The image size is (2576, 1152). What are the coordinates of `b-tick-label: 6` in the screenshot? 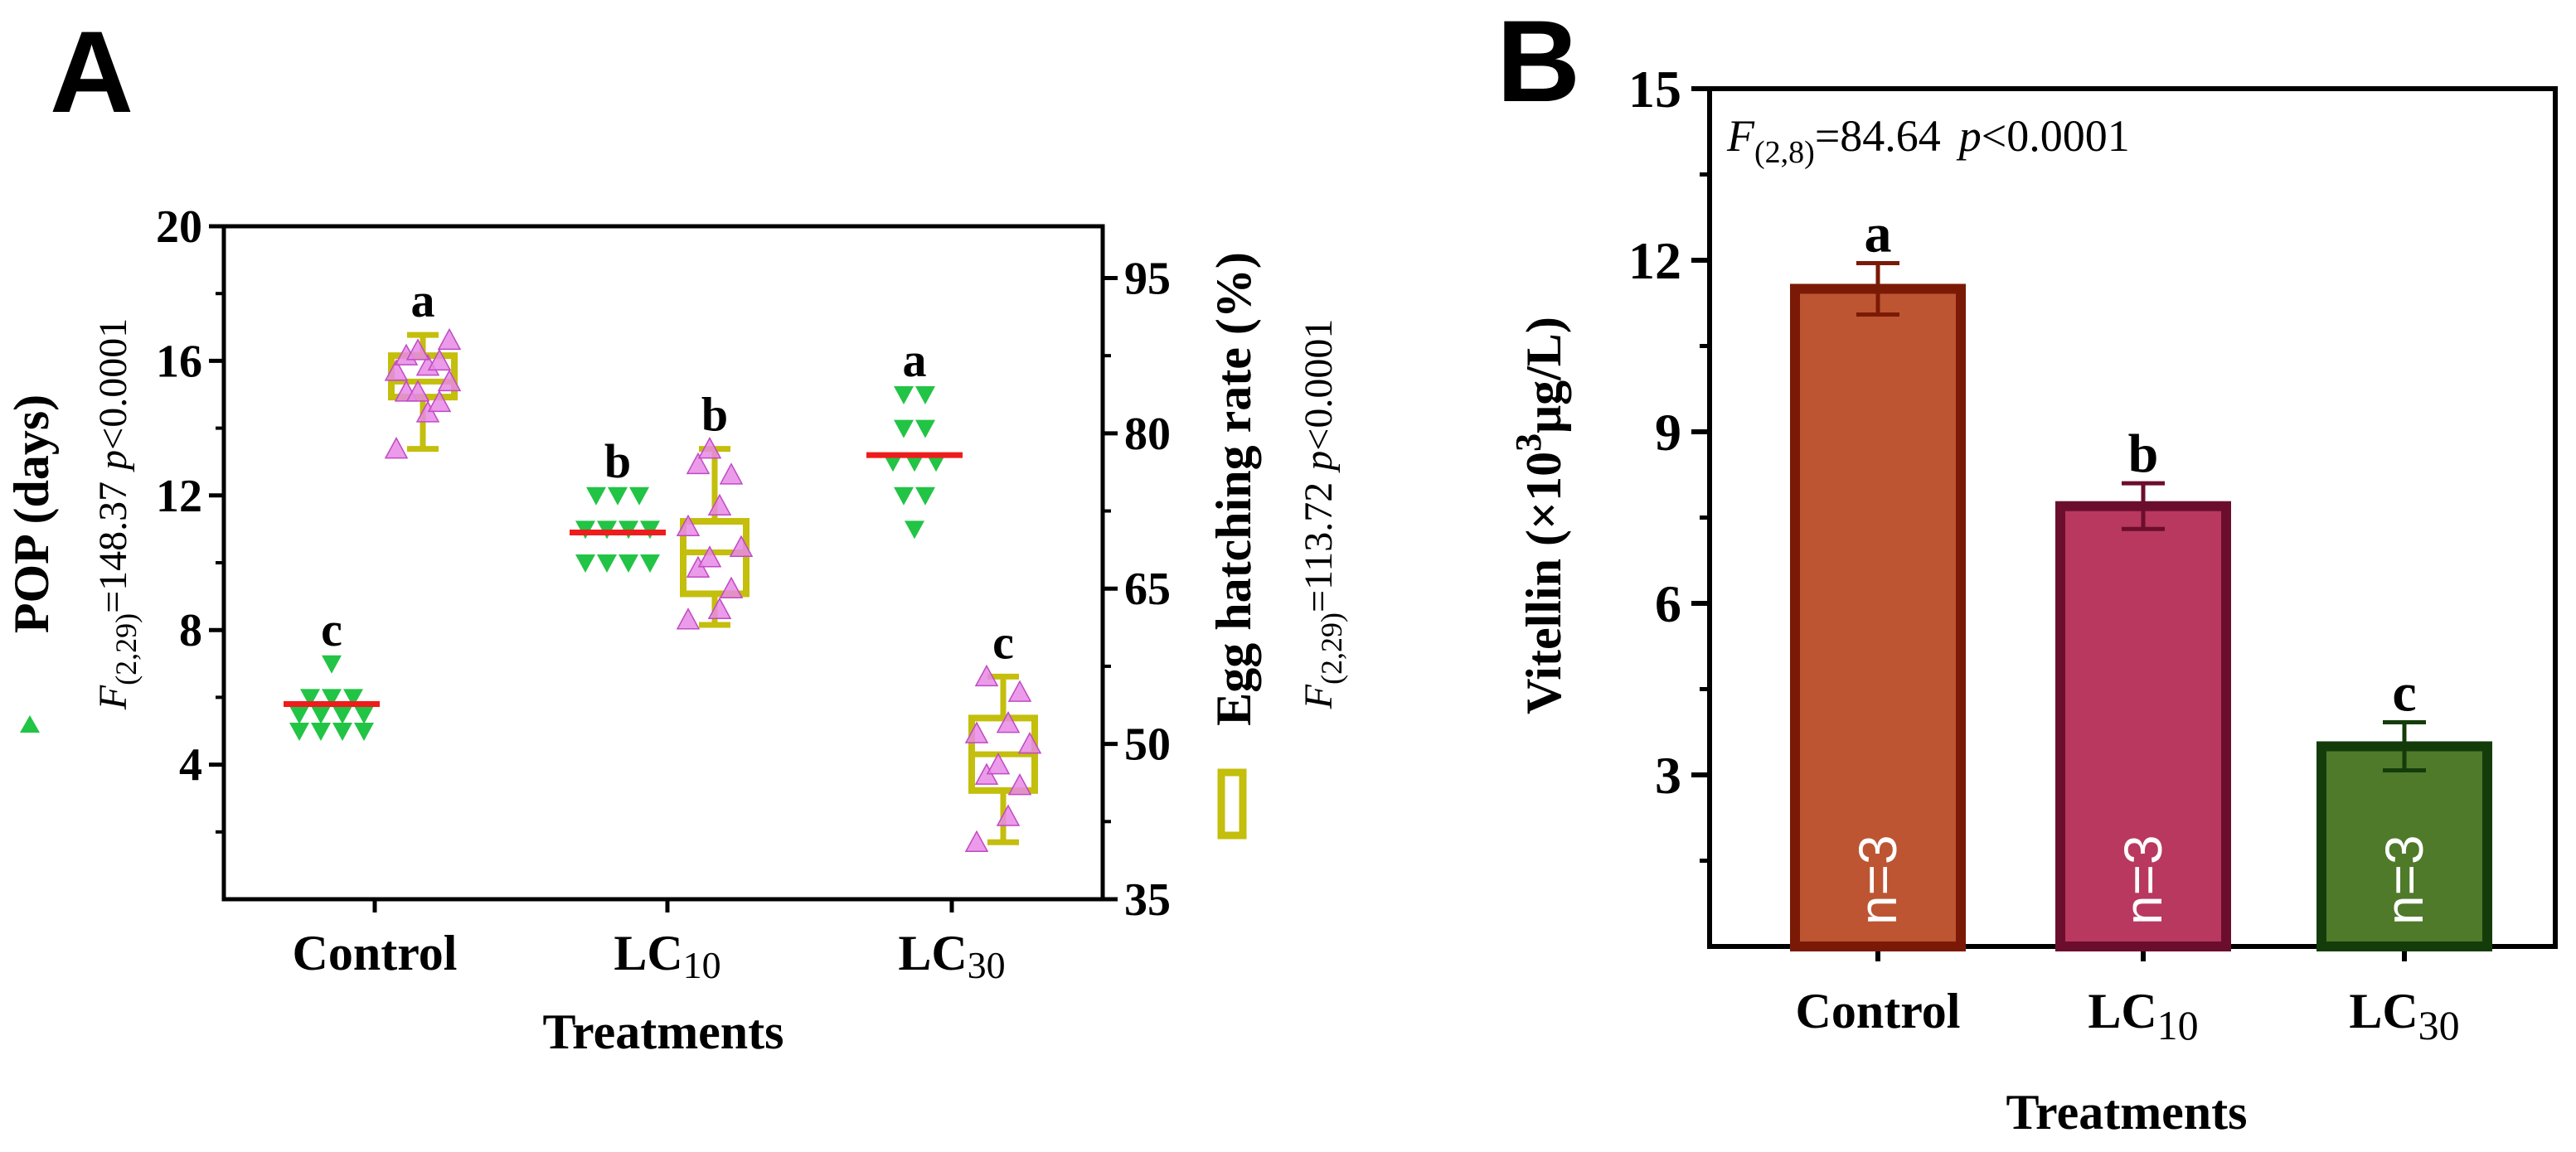 It's located at (1668, 603).